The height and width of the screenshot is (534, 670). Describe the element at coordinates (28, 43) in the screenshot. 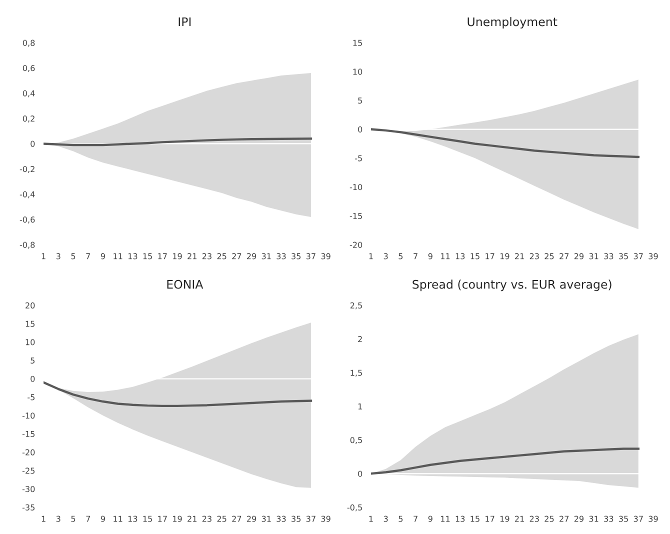

I see `y-tick-label: 0,8` at that location.